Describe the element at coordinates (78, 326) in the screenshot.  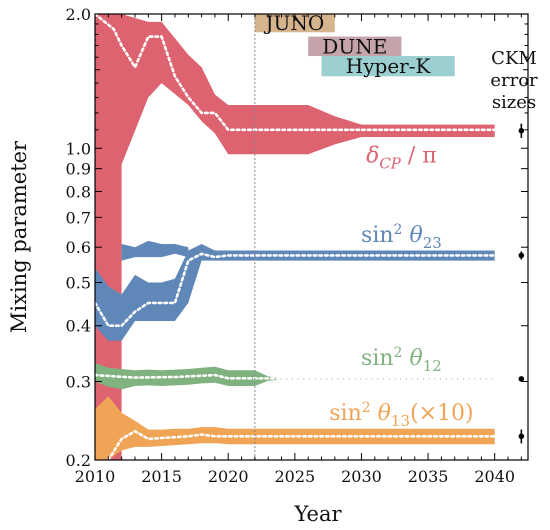
I see `y-tick-label: 0.4` at that location.